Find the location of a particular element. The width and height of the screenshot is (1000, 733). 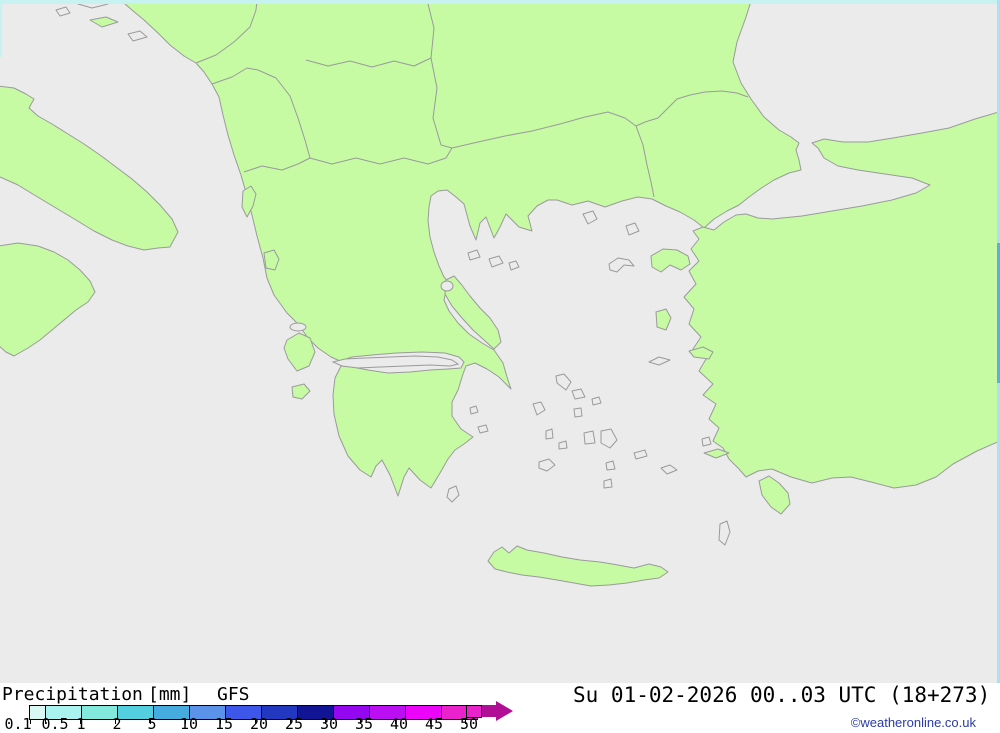

ambracian-gulf is located at coordinates (298, 327).